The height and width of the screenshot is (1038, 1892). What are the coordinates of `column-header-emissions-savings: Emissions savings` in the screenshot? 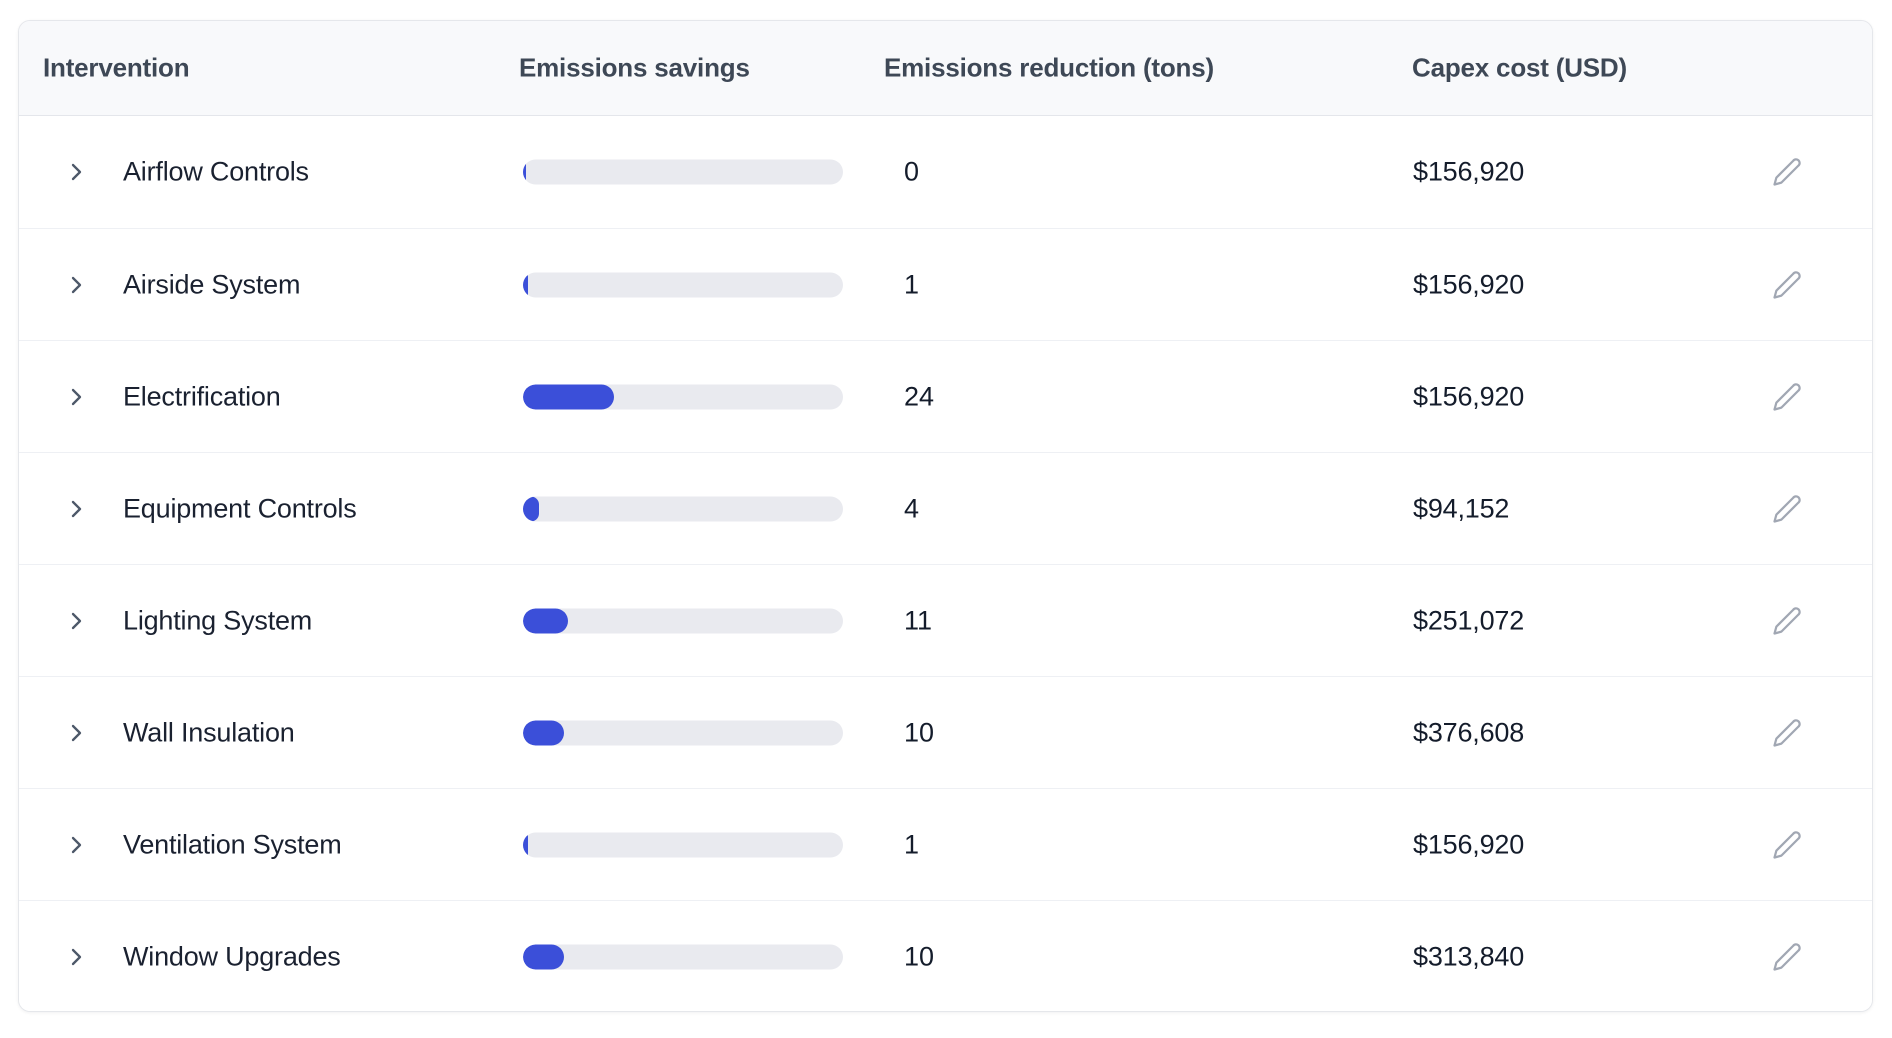 It's located at (634, 67).